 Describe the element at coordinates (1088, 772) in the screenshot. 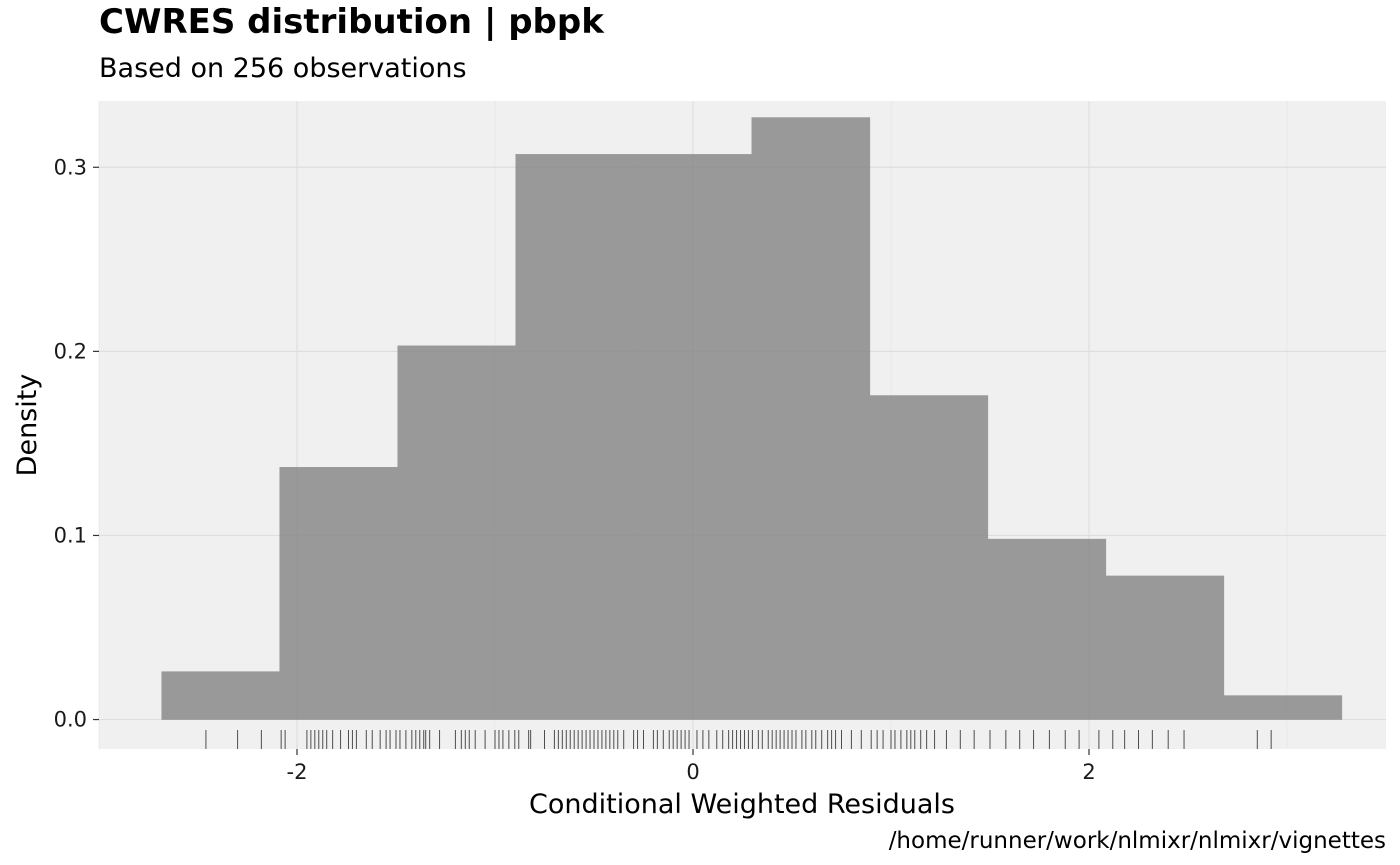

I see `x-tick-label: 2` at that location.